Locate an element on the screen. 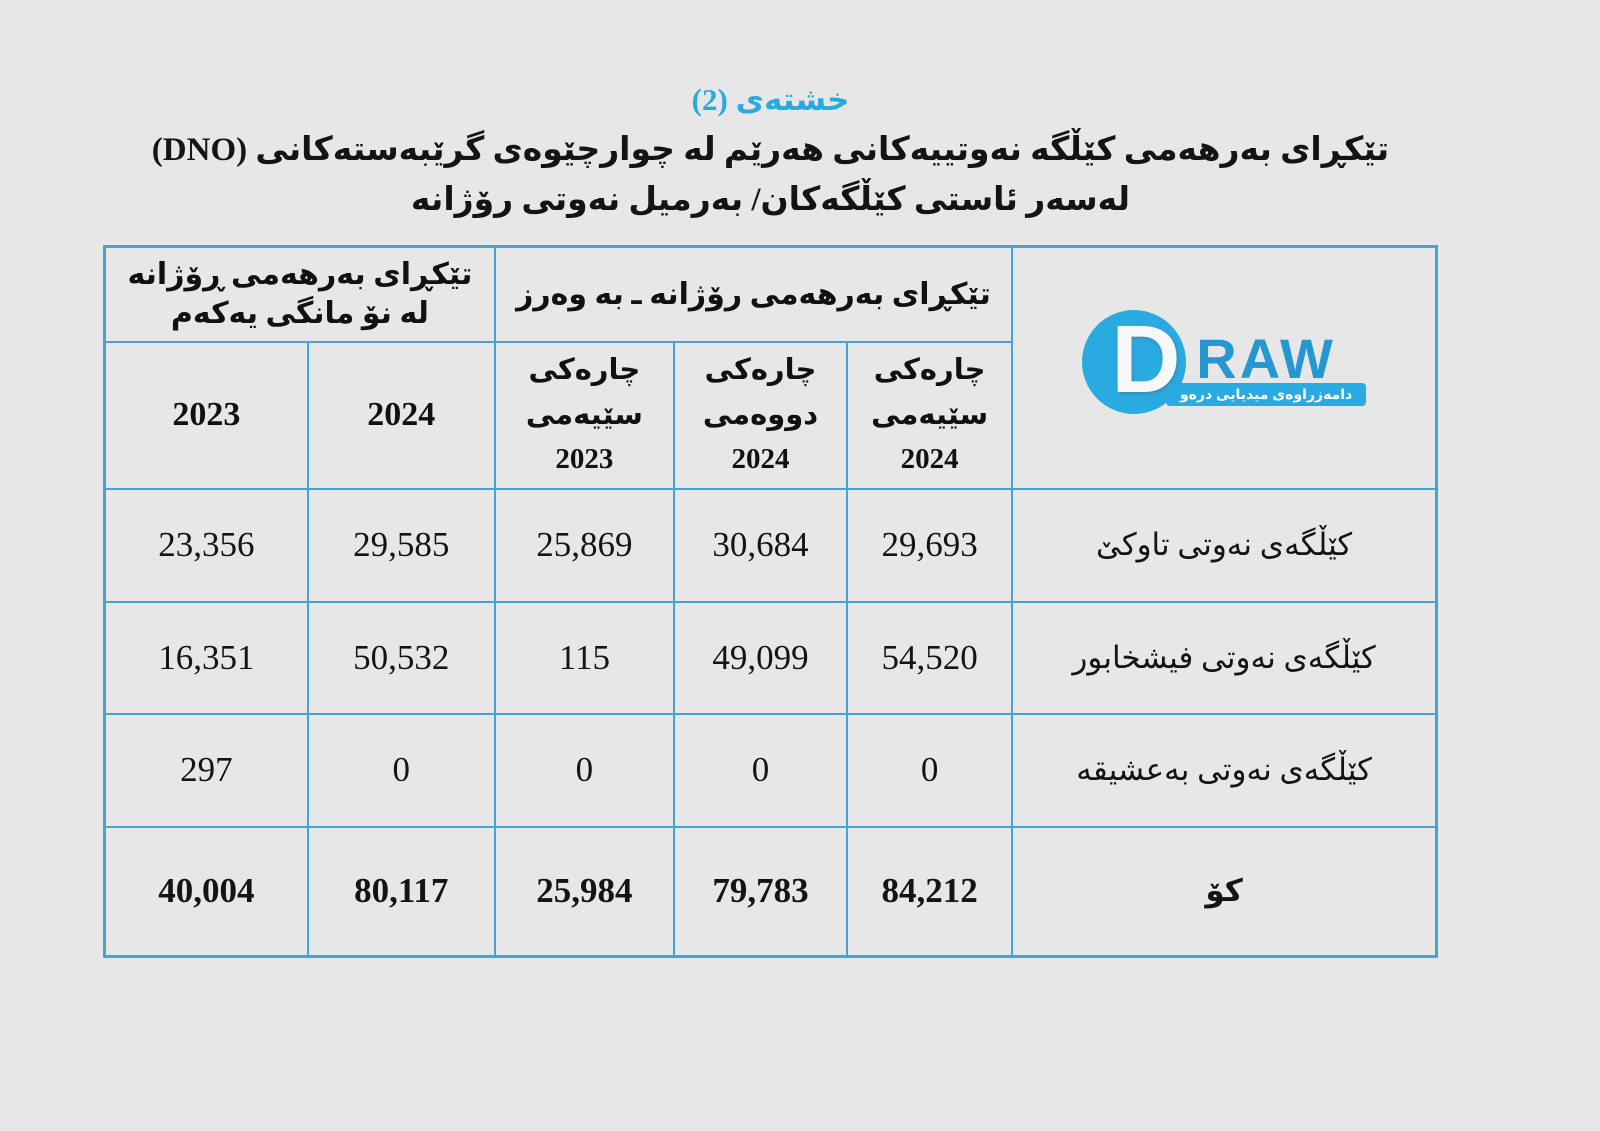 This screenshot has height=1131, width=1600. row-label-total: کۆ is located at coordinates (1224, 891).